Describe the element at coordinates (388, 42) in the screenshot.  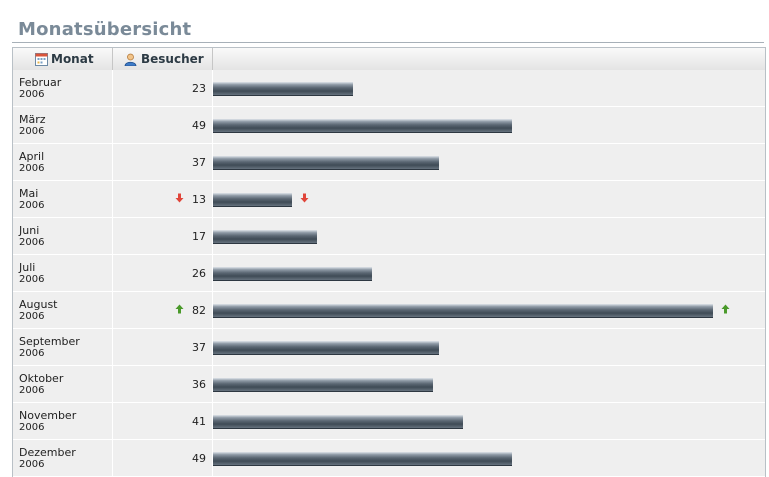
I see `title-divider` at that location.